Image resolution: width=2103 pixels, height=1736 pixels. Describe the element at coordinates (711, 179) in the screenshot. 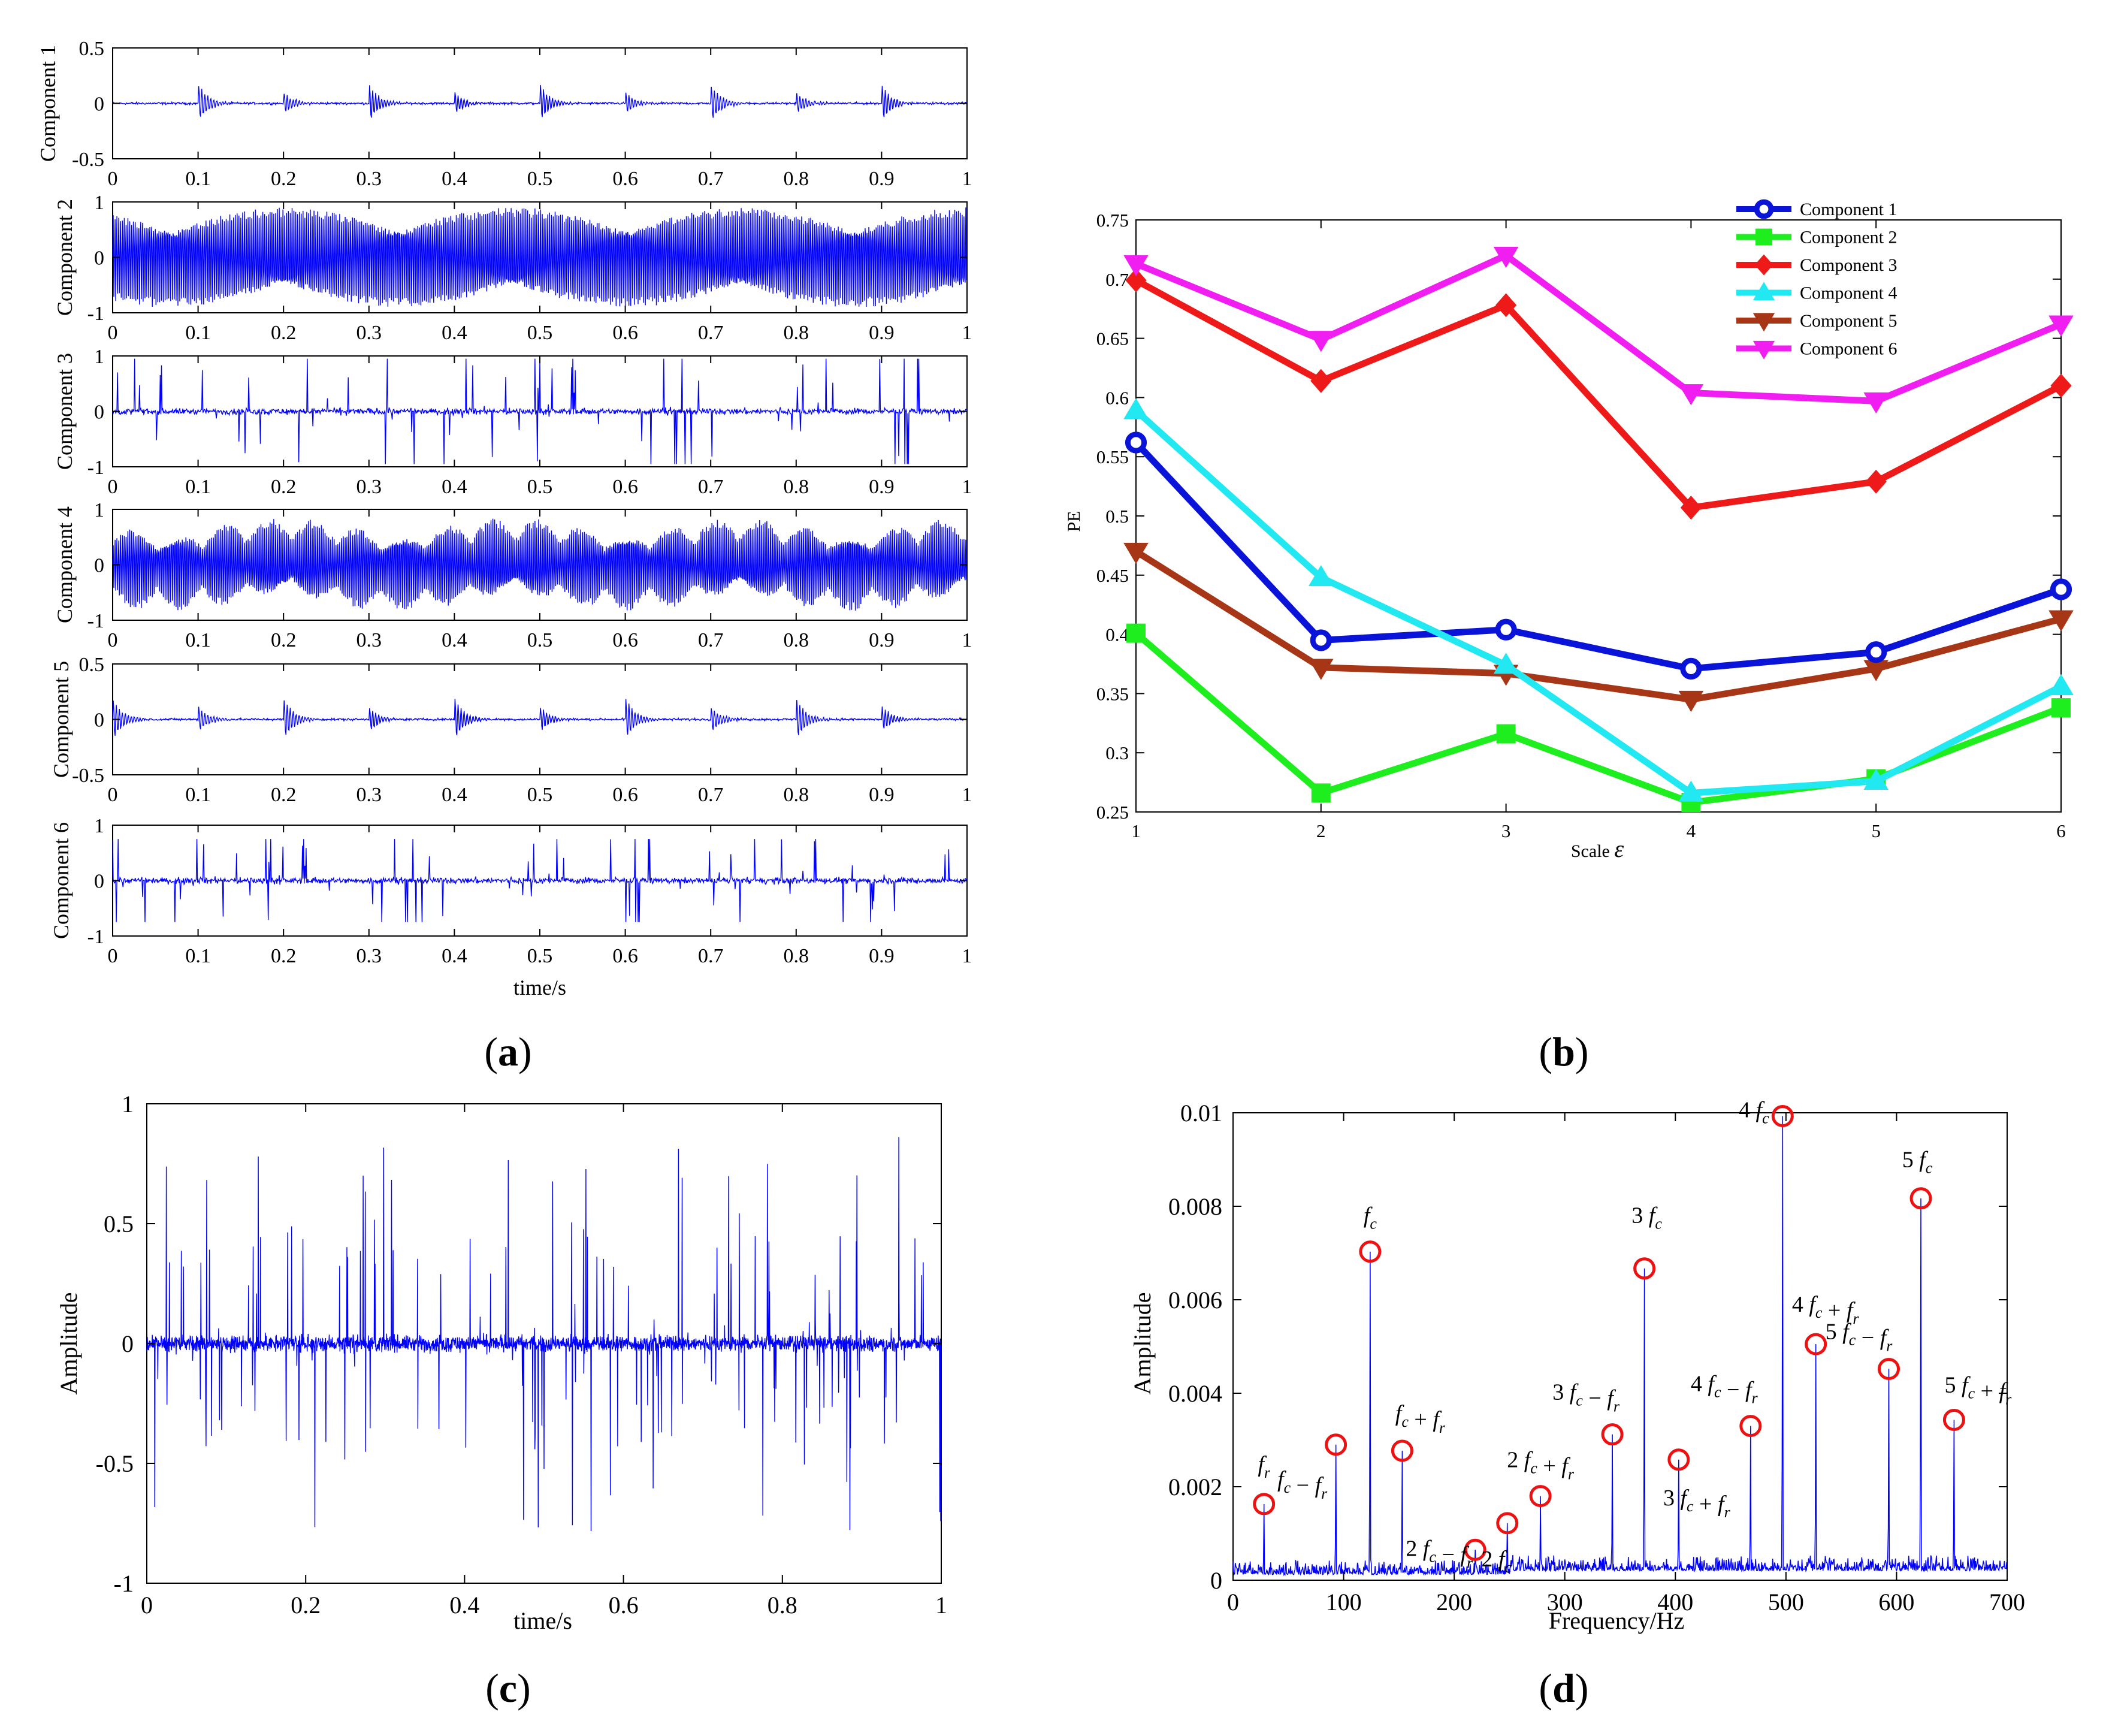

I see `x-tick-label: 0.7` at that location.